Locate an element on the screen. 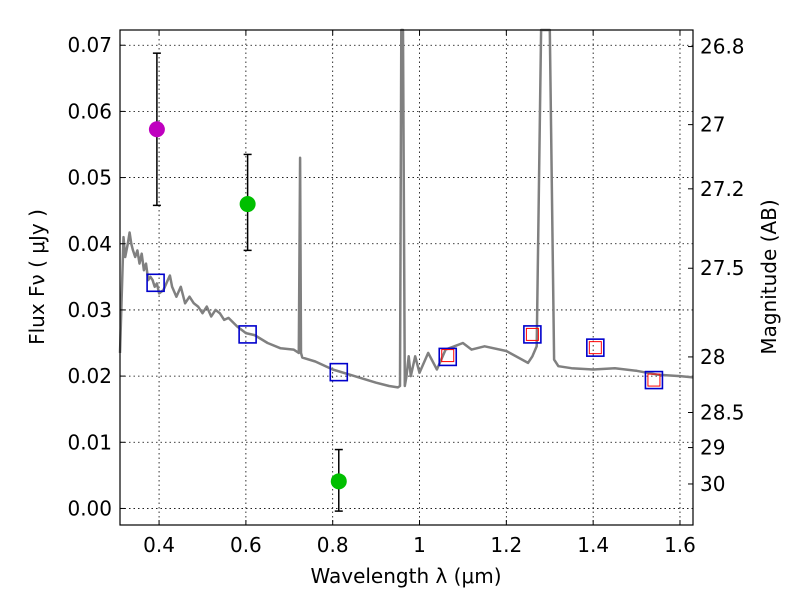  x-tick-label: 0.8 is located at coordinates (333, 545).